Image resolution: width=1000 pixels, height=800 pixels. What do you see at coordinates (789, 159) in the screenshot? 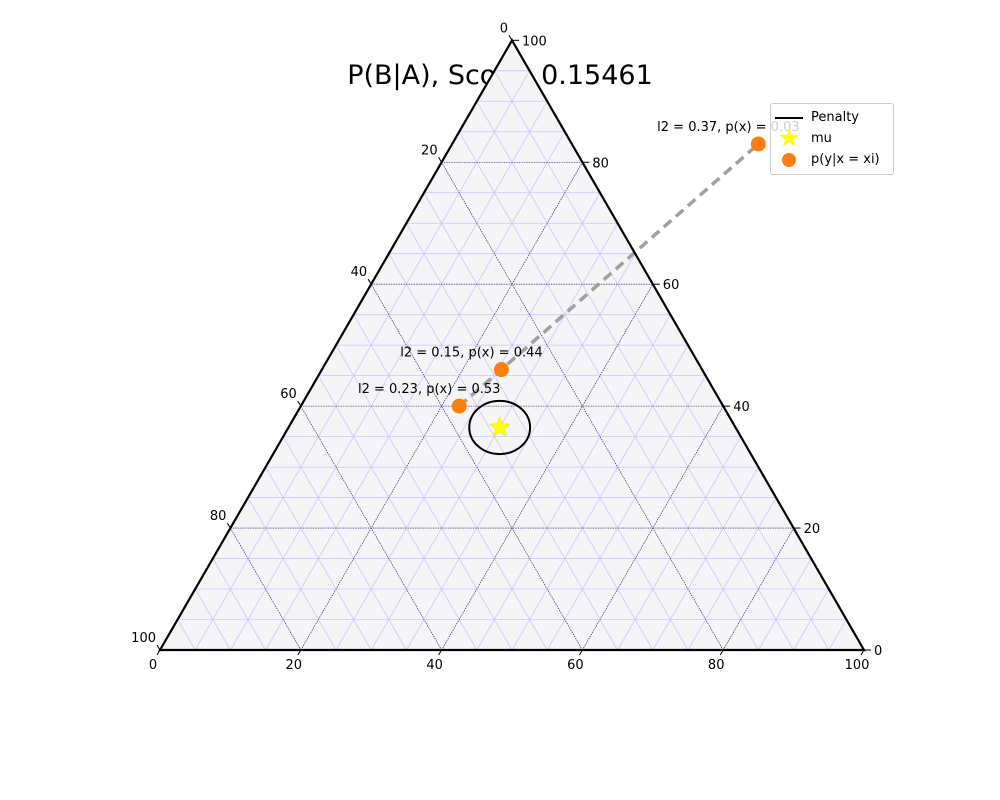
I see `circle-marker-icon` at bounding box center [789, 159].